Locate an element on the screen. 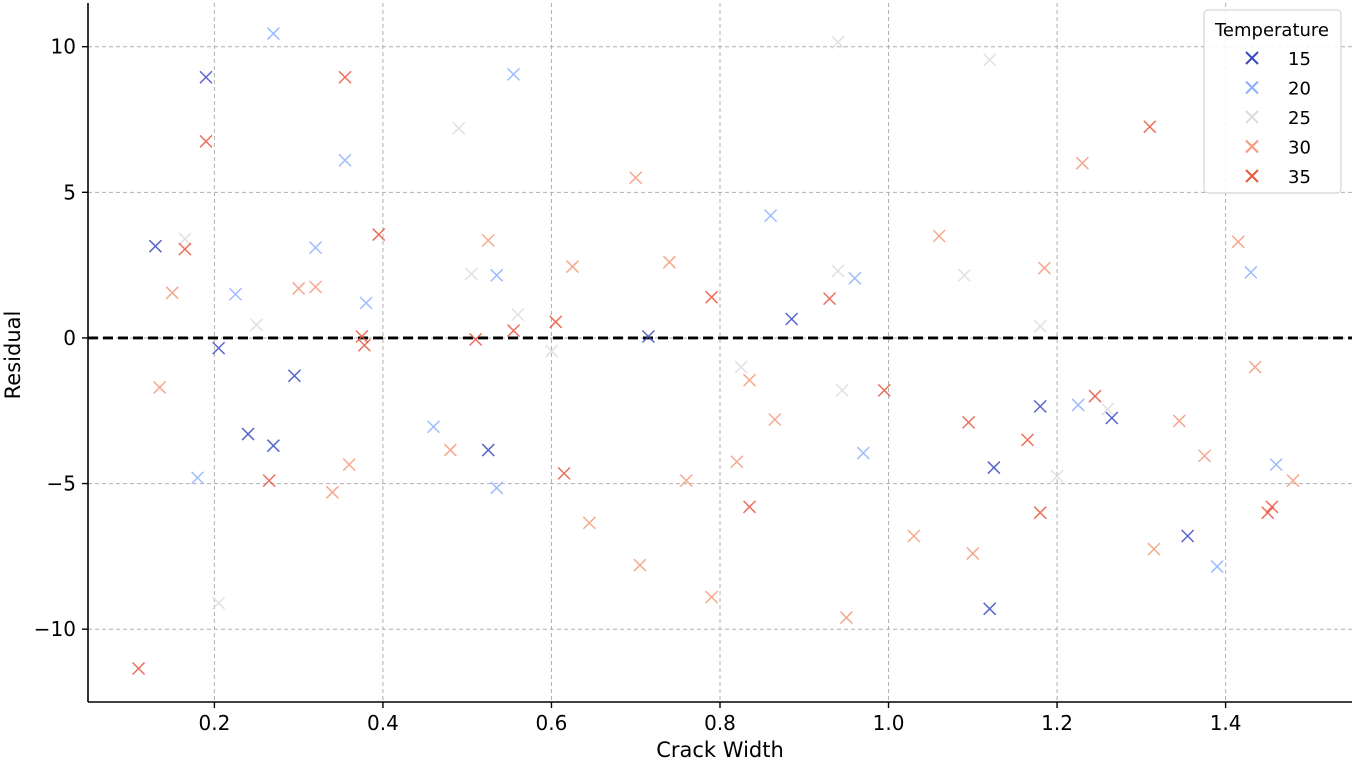 The height and width of the screenshot is (762, 1356). y-axis-label: Residual is located at coordinates (13, 355).